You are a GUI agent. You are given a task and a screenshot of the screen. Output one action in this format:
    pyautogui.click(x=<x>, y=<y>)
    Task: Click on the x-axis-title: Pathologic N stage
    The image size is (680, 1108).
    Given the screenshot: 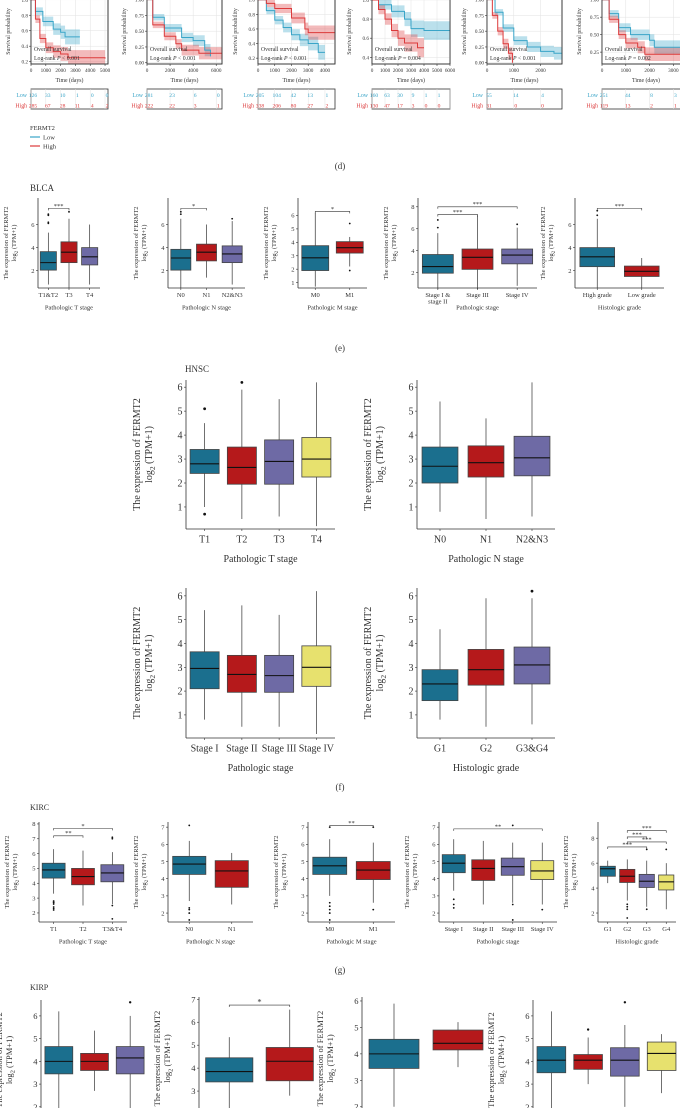 What is the action you would take?
    pyautogui.click(x=486, y=559)
    